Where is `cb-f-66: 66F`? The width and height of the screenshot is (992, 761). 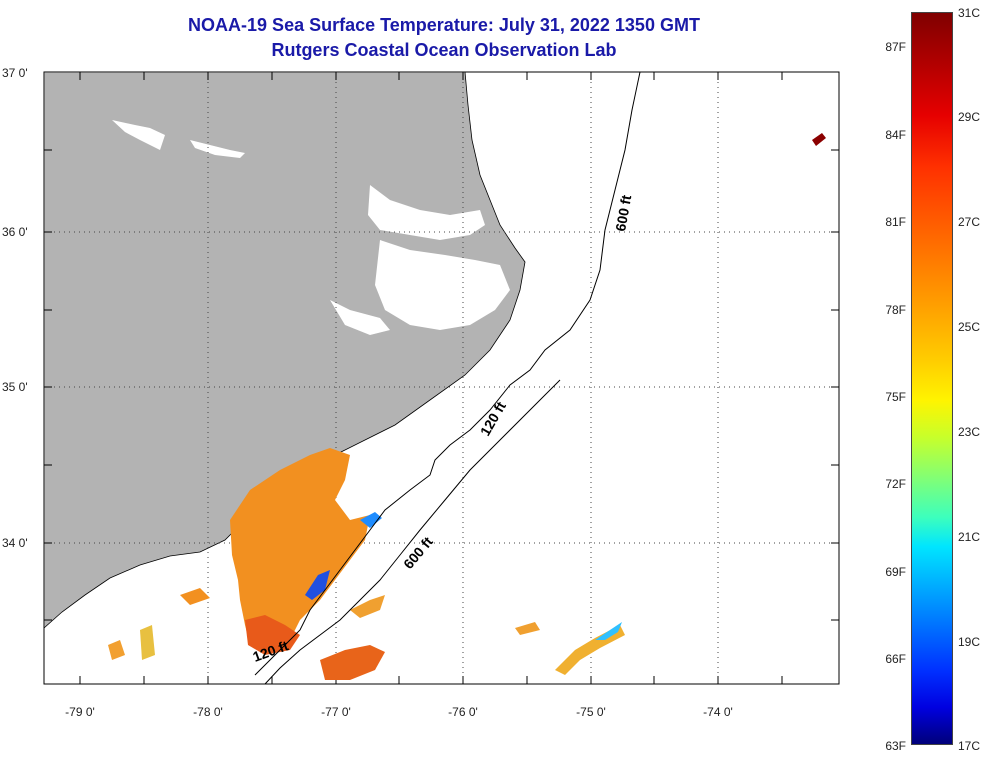 cb-f-66: 66F is located at coordinates (895, 659).